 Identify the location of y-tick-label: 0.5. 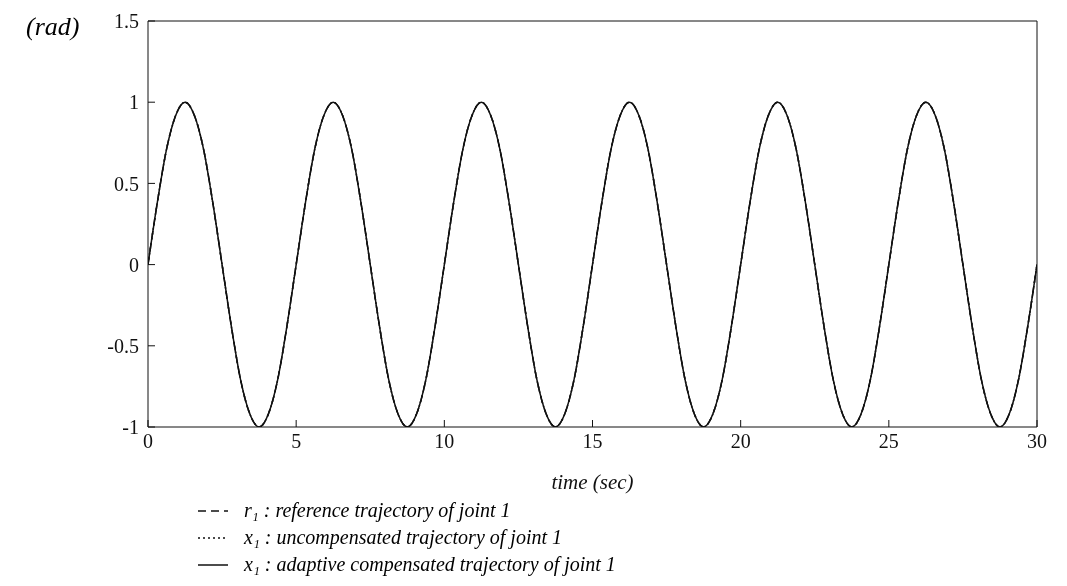
(126, 183).